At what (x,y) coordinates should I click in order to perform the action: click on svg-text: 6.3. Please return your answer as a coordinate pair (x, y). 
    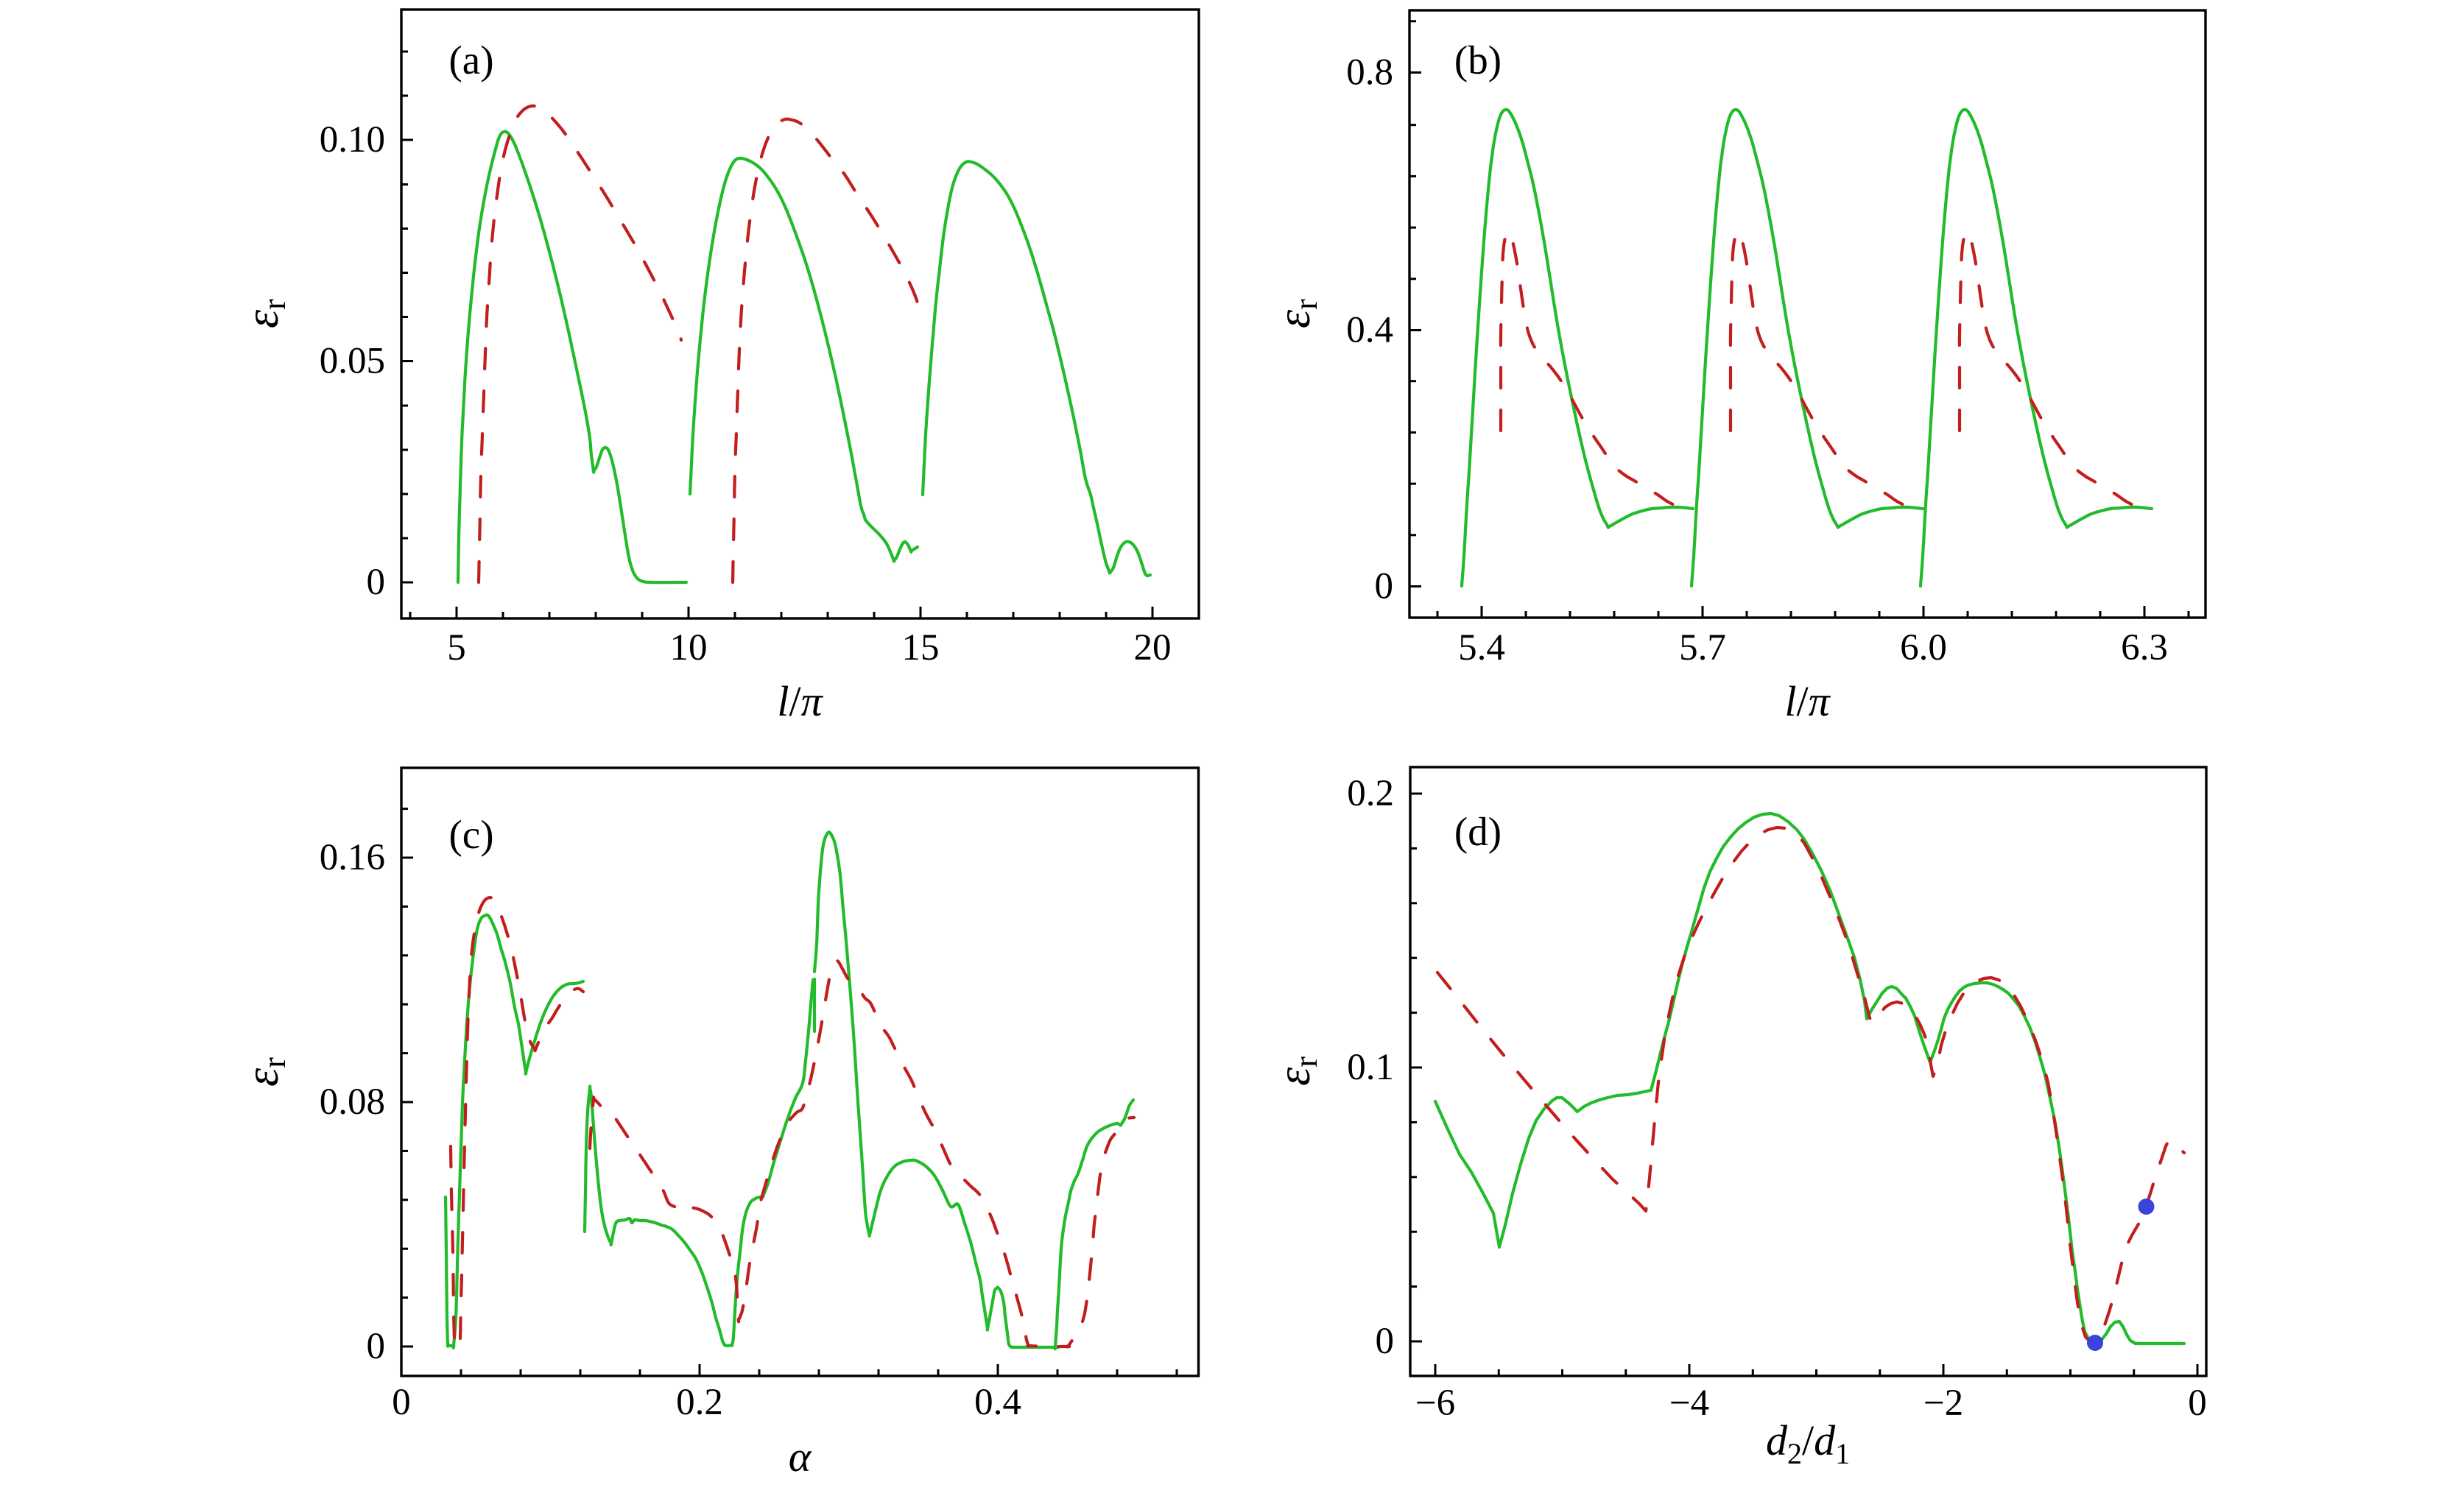
    Looking at the image, I should click on (2144, 648).